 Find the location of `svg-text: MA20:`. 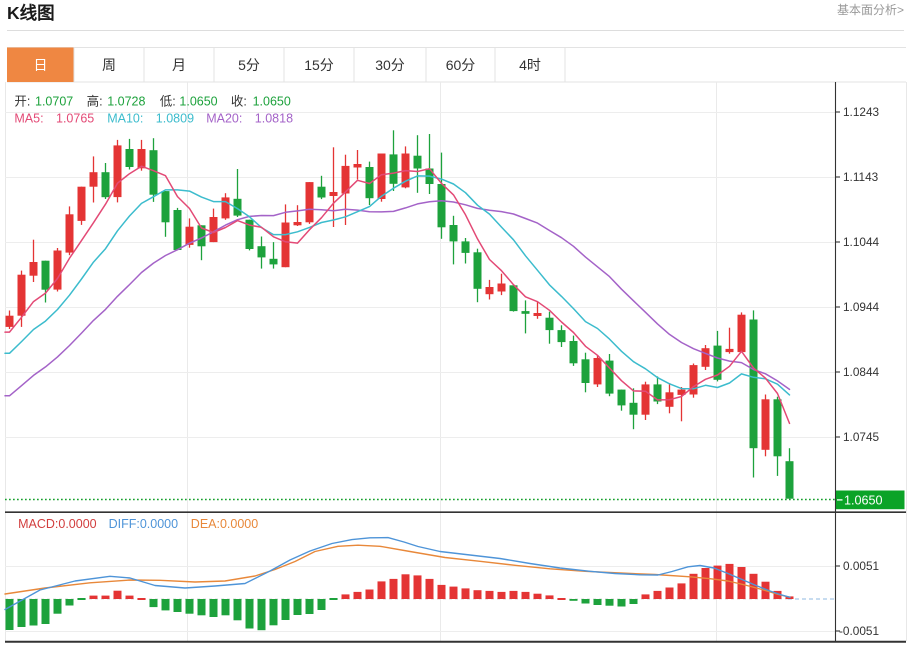

svg-text: MA20: is located at coordinates (224, 118).